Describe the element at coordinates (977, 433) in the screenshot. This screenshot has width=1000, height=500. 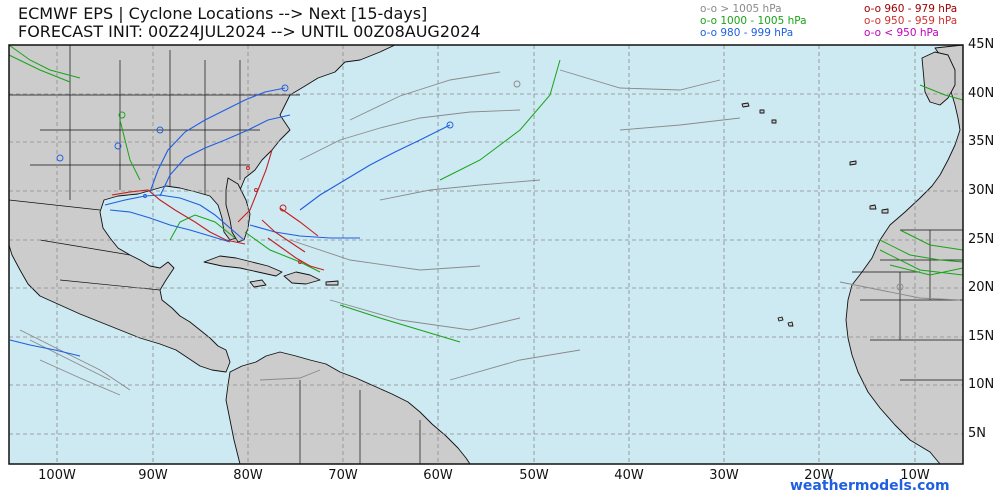
I see `lat-label: 5N` at that location.